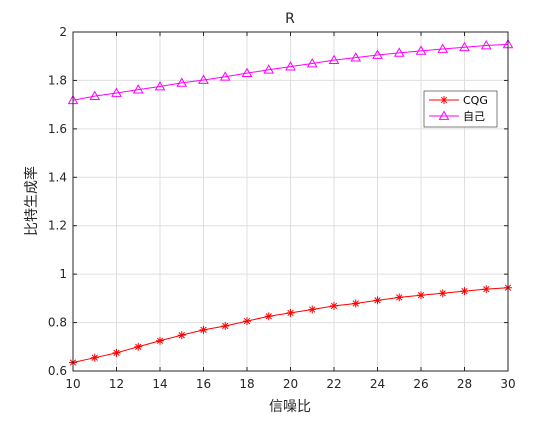  What do you see at coordinates (116, 384) in the screenshot?
I see `x-tick-label: 12` at bounding box center [116, 384].